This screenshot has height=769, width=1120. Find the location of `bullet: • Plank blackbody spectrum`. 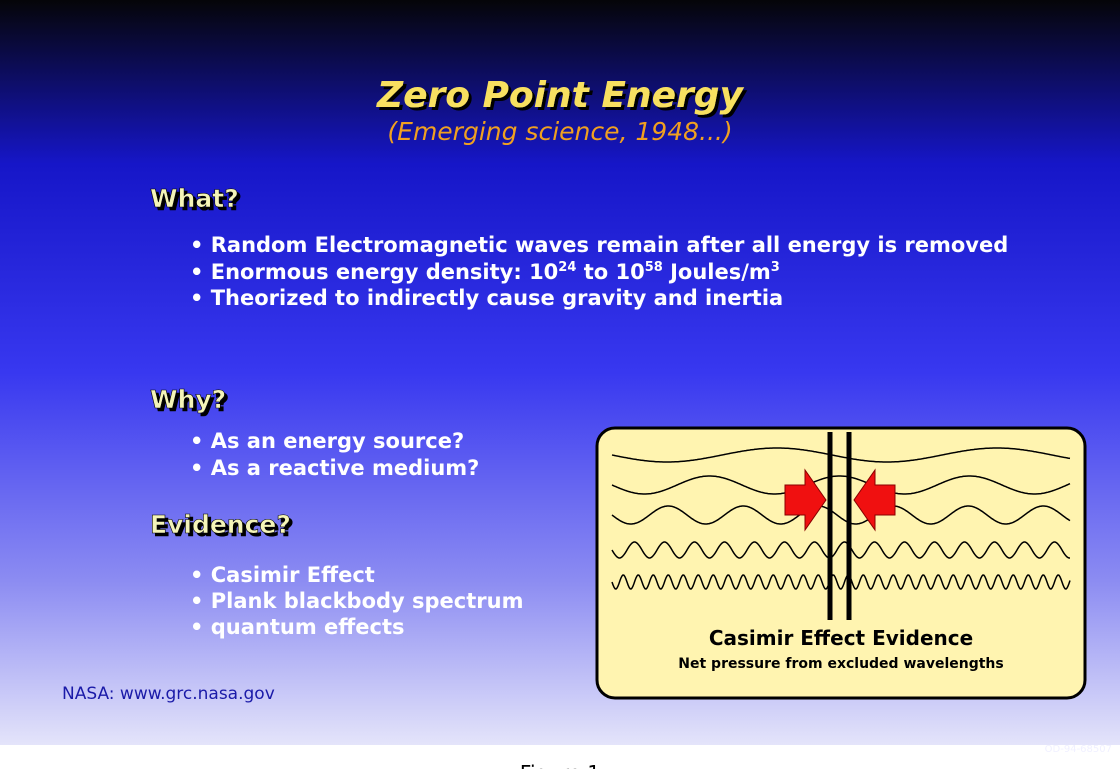

bullet: • Plank blackbody spectrum is located at coordinates (356, 601).